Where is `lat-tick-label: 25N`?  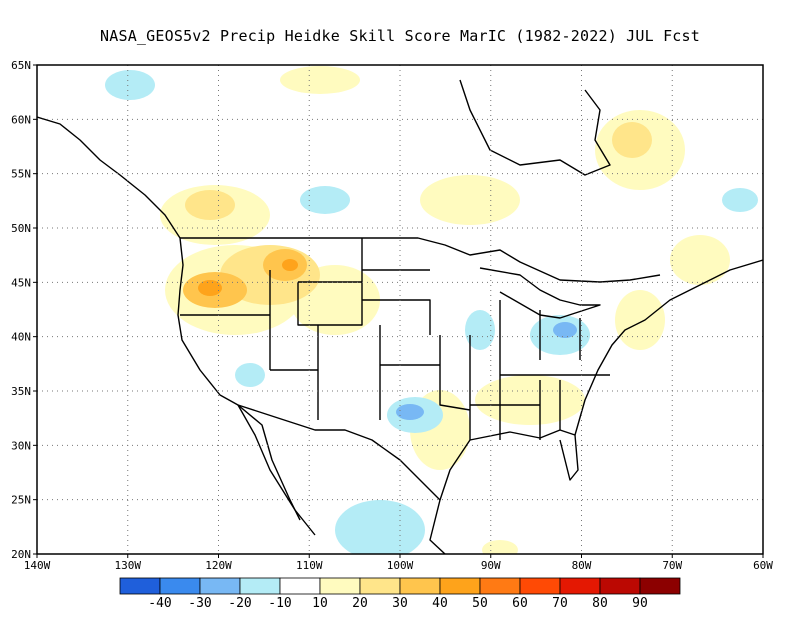
lat-tick-label: 25N is located at coordinates (21, 500).